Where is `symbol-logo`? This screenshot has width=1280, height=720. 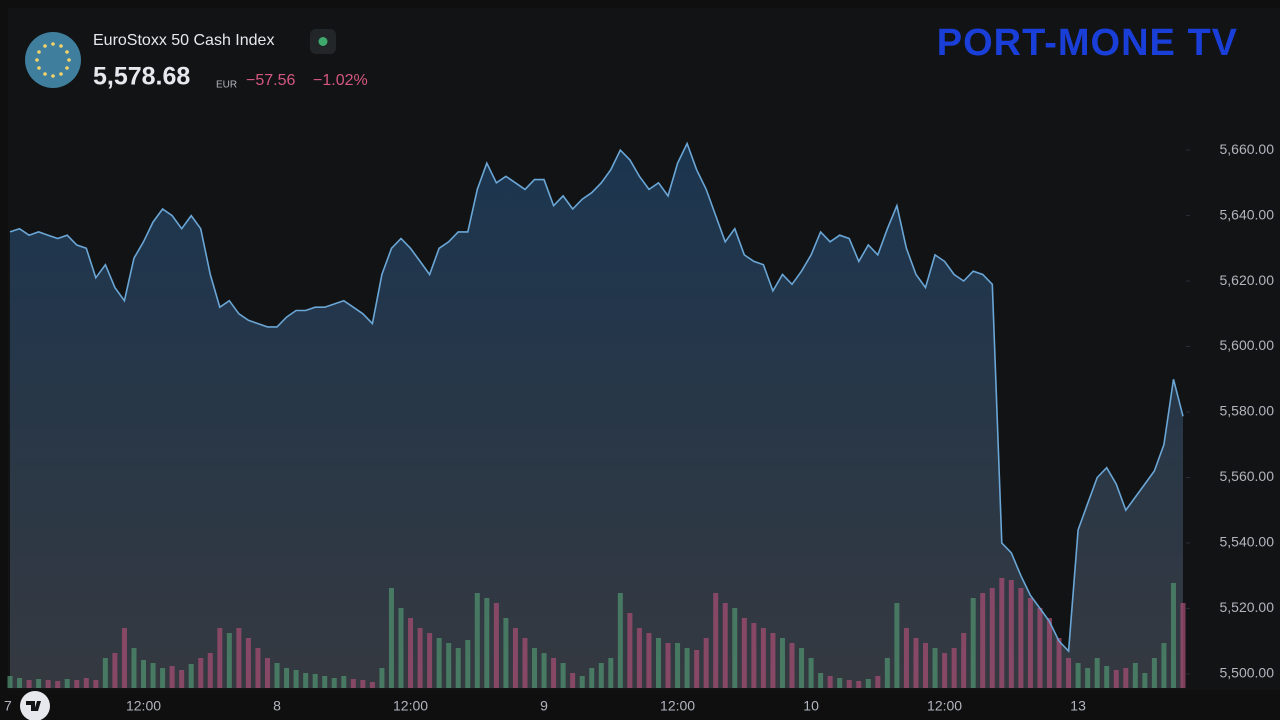 symbol-logo is located at coordinates (53, 60).